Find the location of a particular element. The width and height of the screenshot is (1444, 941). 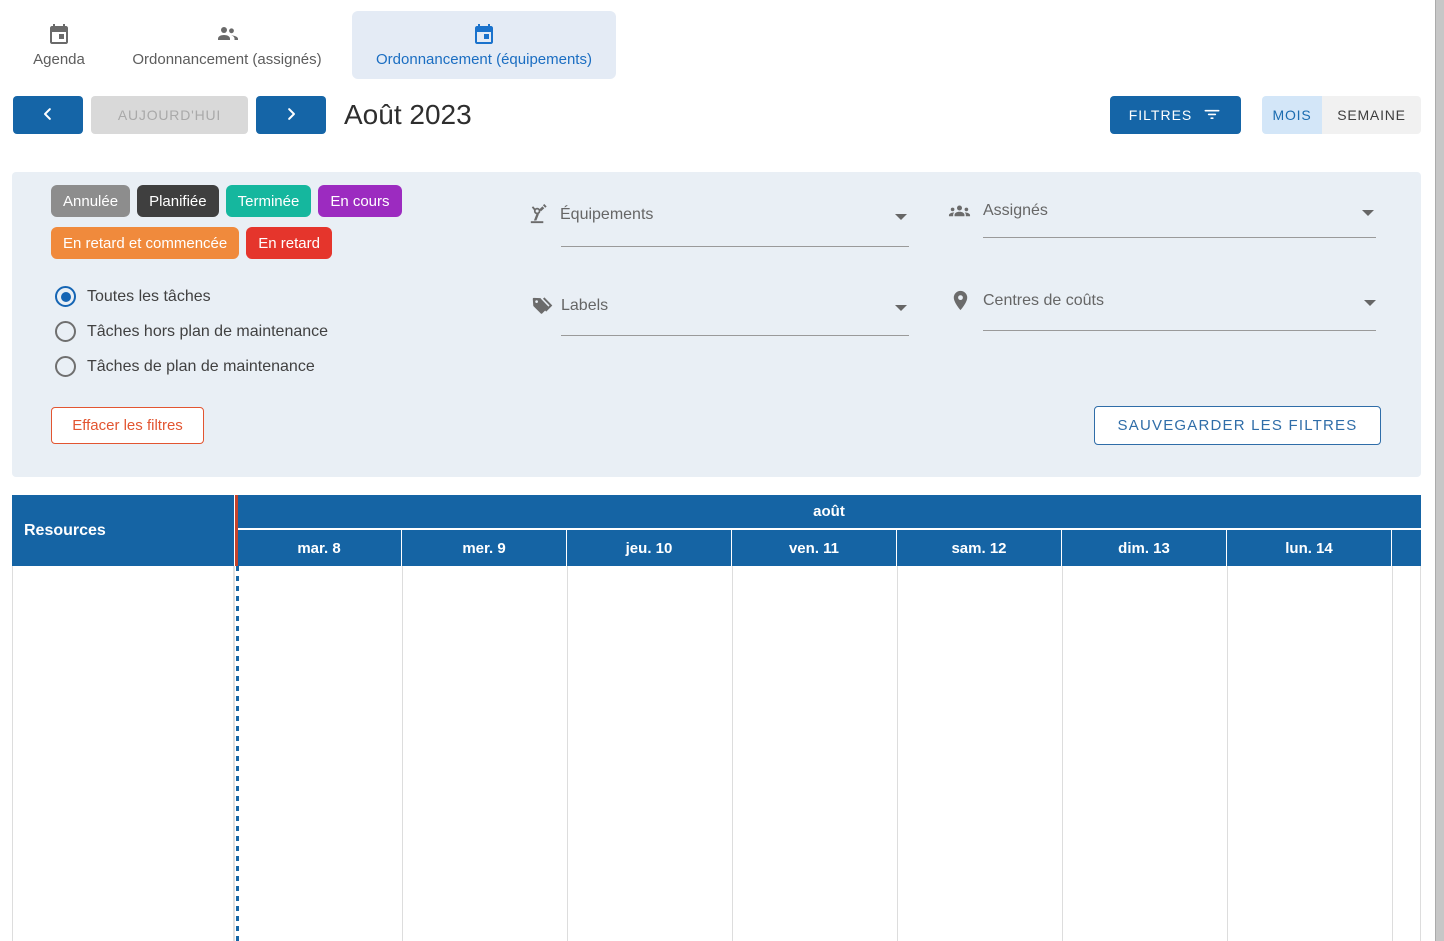

assignees-icon is located at coordinates (959, 211).